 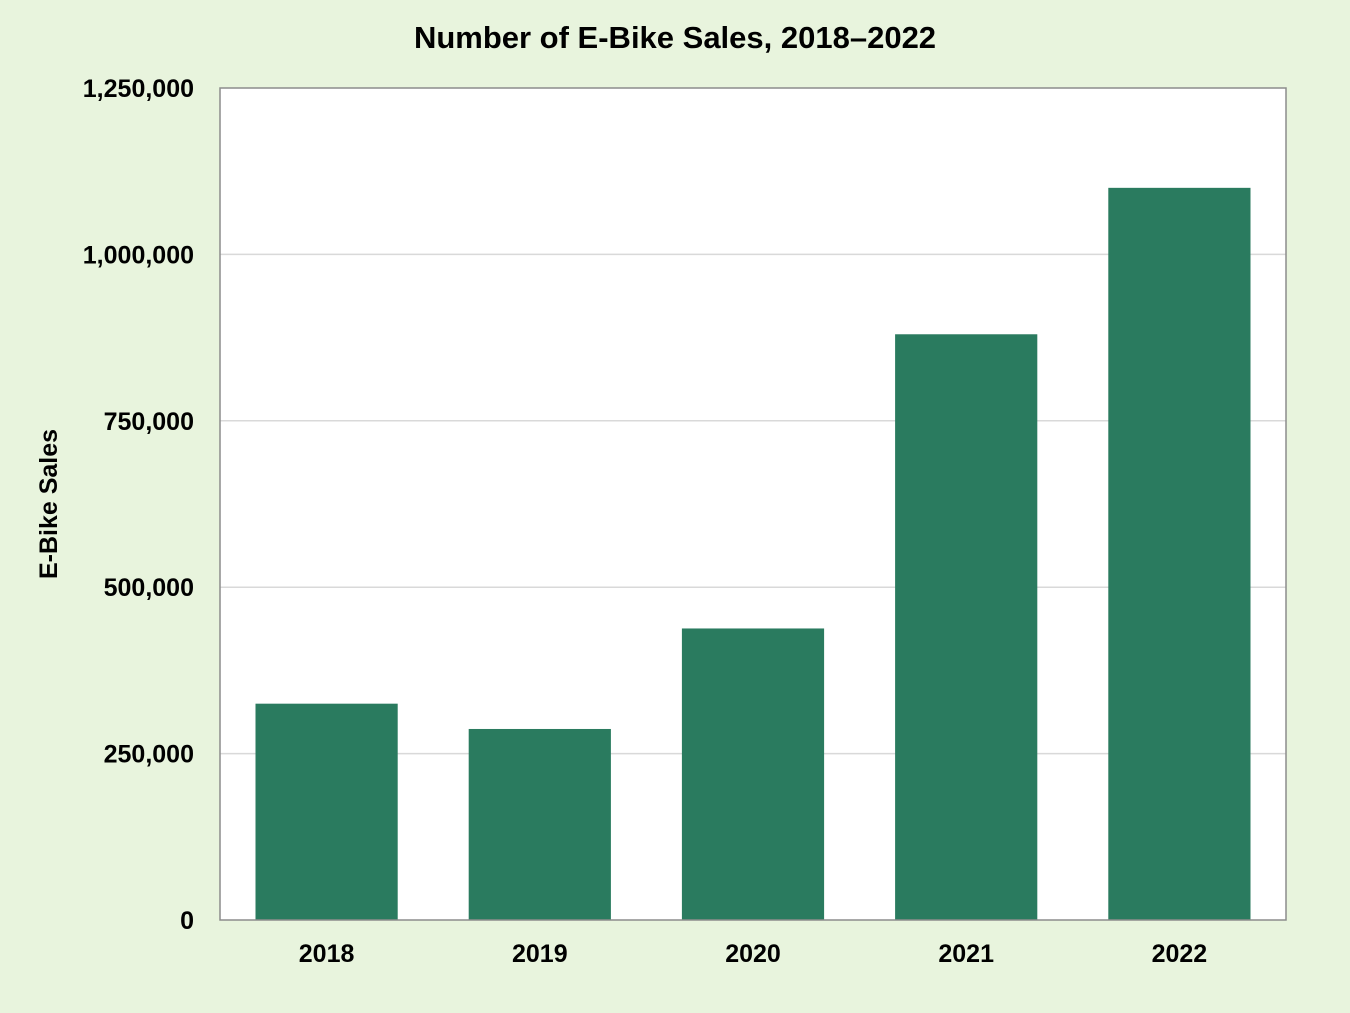 I want to click on bar-2018, so click(x=326, y=811).